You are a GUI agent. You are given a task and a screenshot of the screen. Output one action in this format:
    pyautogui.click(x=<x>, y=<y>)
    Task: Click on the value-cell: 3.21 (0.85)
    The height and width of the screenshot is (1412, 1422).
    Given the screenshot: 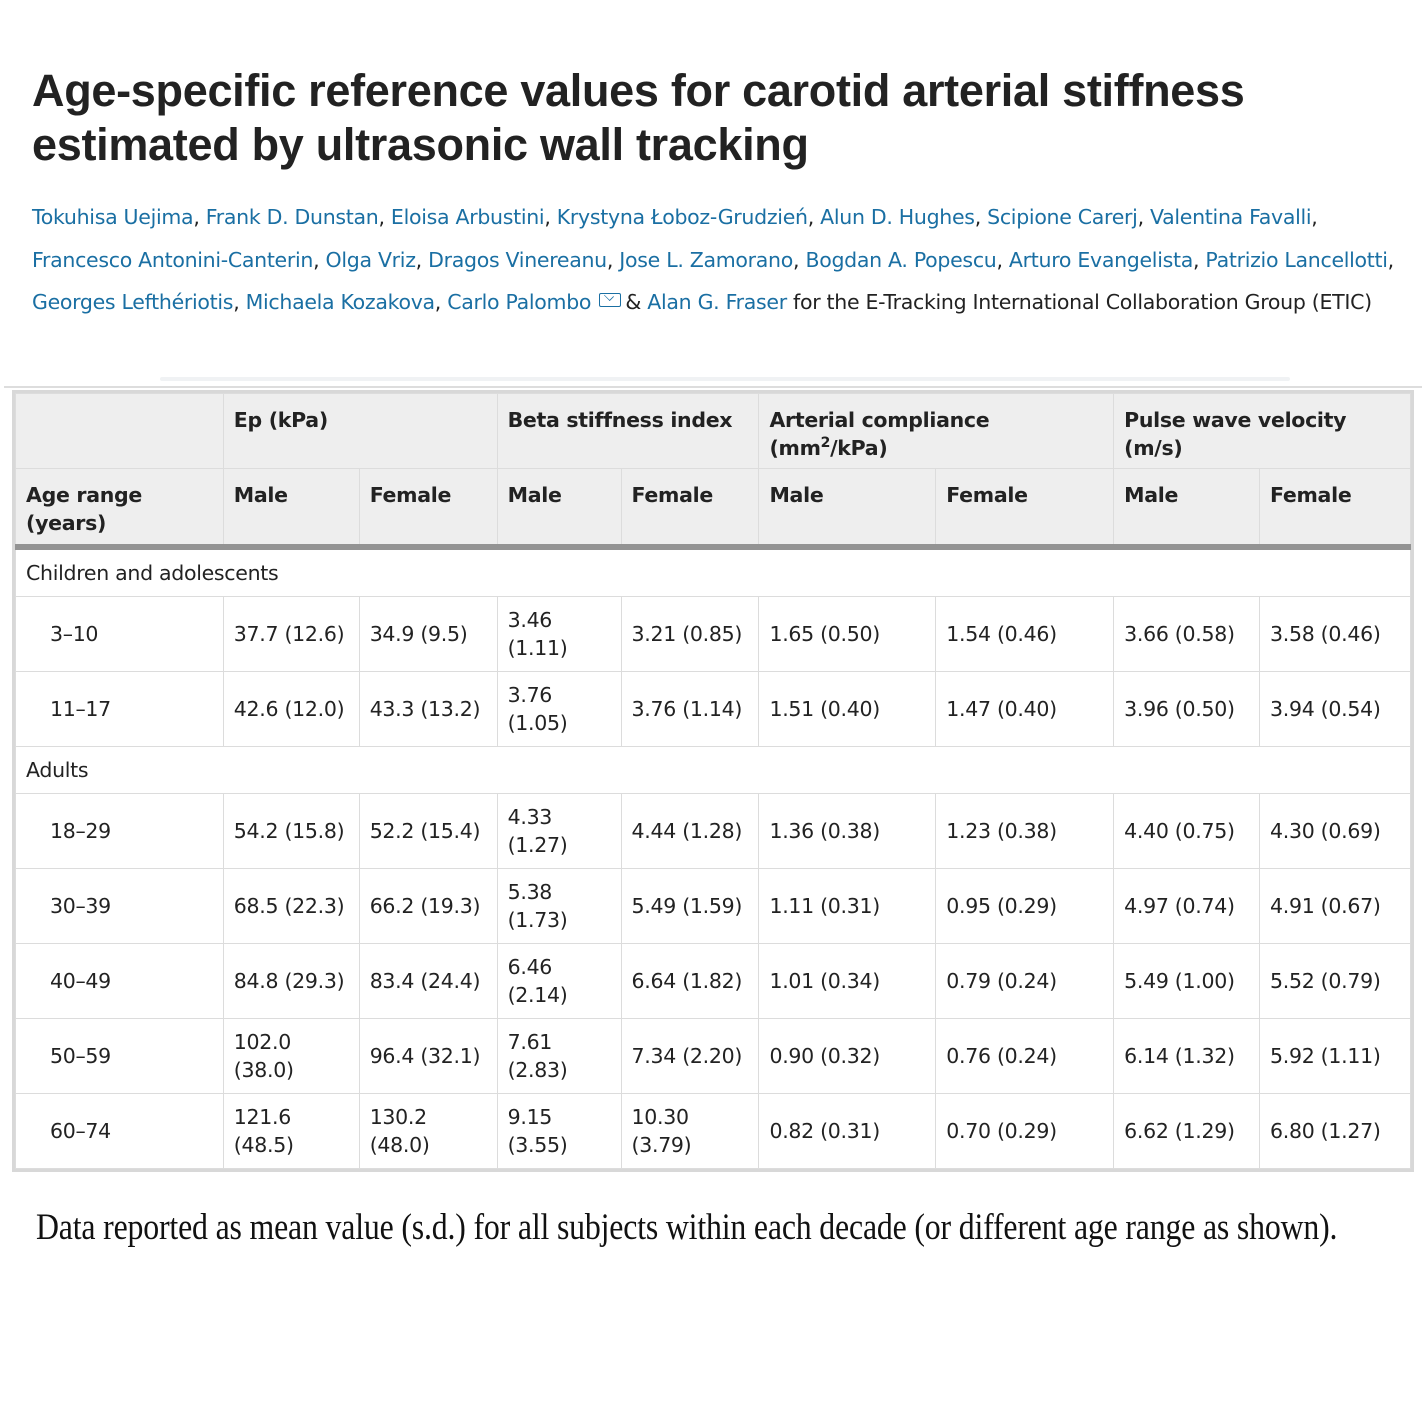 What is the action you would take?
    pyautogui.click(x=690, y=634)
    